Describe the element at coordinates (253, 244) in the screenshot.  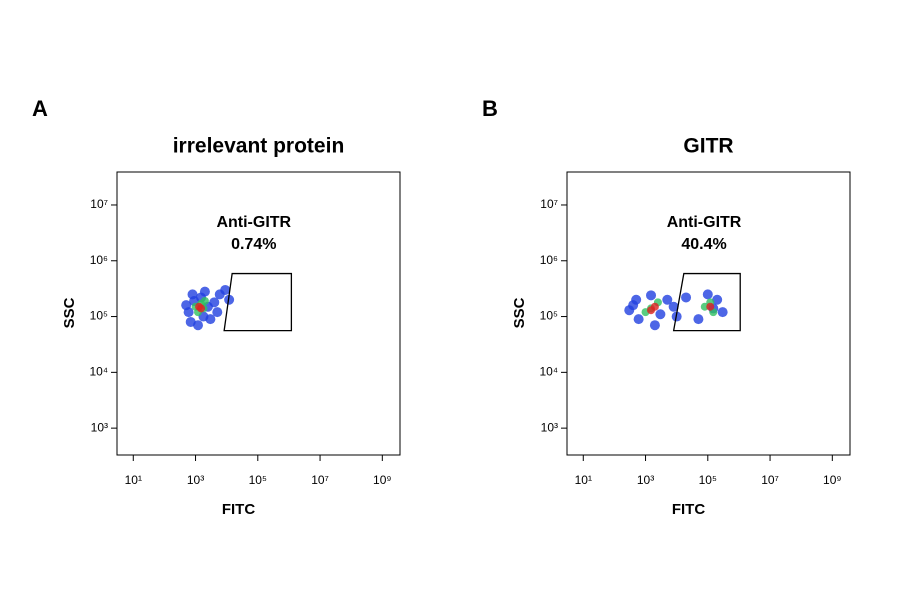
I see `gate-percent: 0.74%` at that location.